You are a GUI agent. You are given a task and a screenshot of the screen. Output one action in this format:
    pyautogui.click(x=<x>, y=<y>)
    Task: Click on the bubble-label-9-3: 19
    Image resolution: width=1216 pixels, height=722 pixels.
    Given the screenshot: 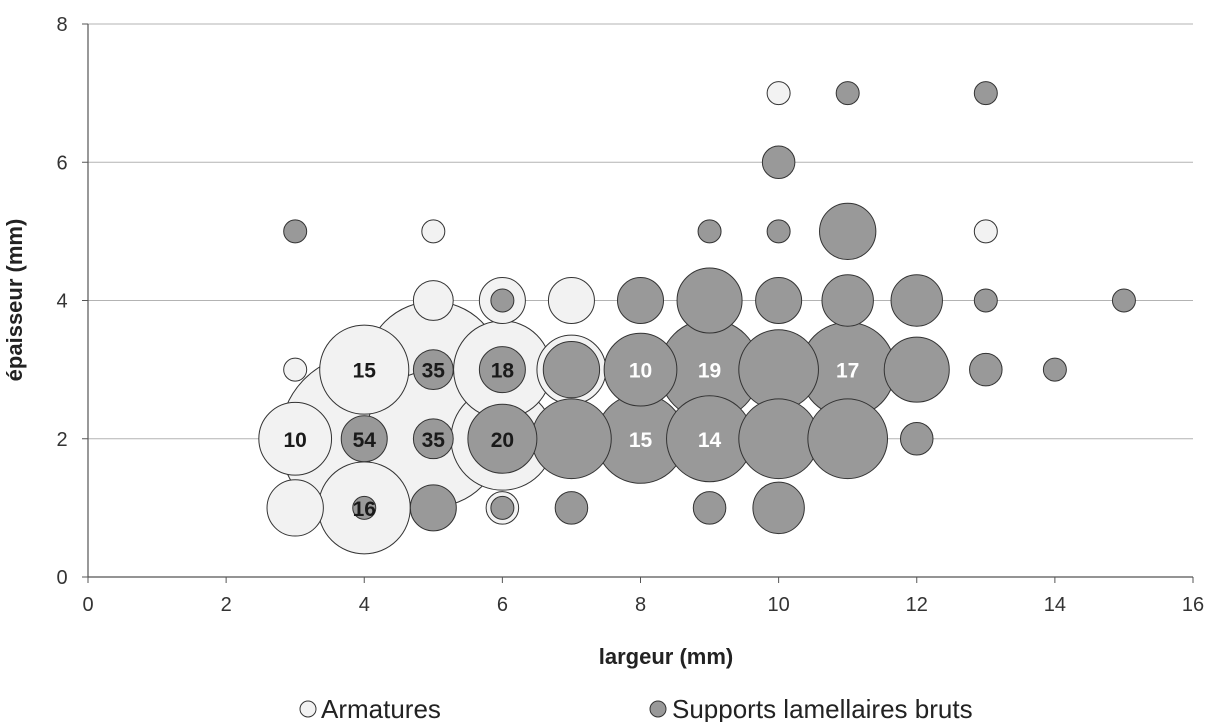 What is the action you would take?
    pyautogui.click(x=709, y=371)
    